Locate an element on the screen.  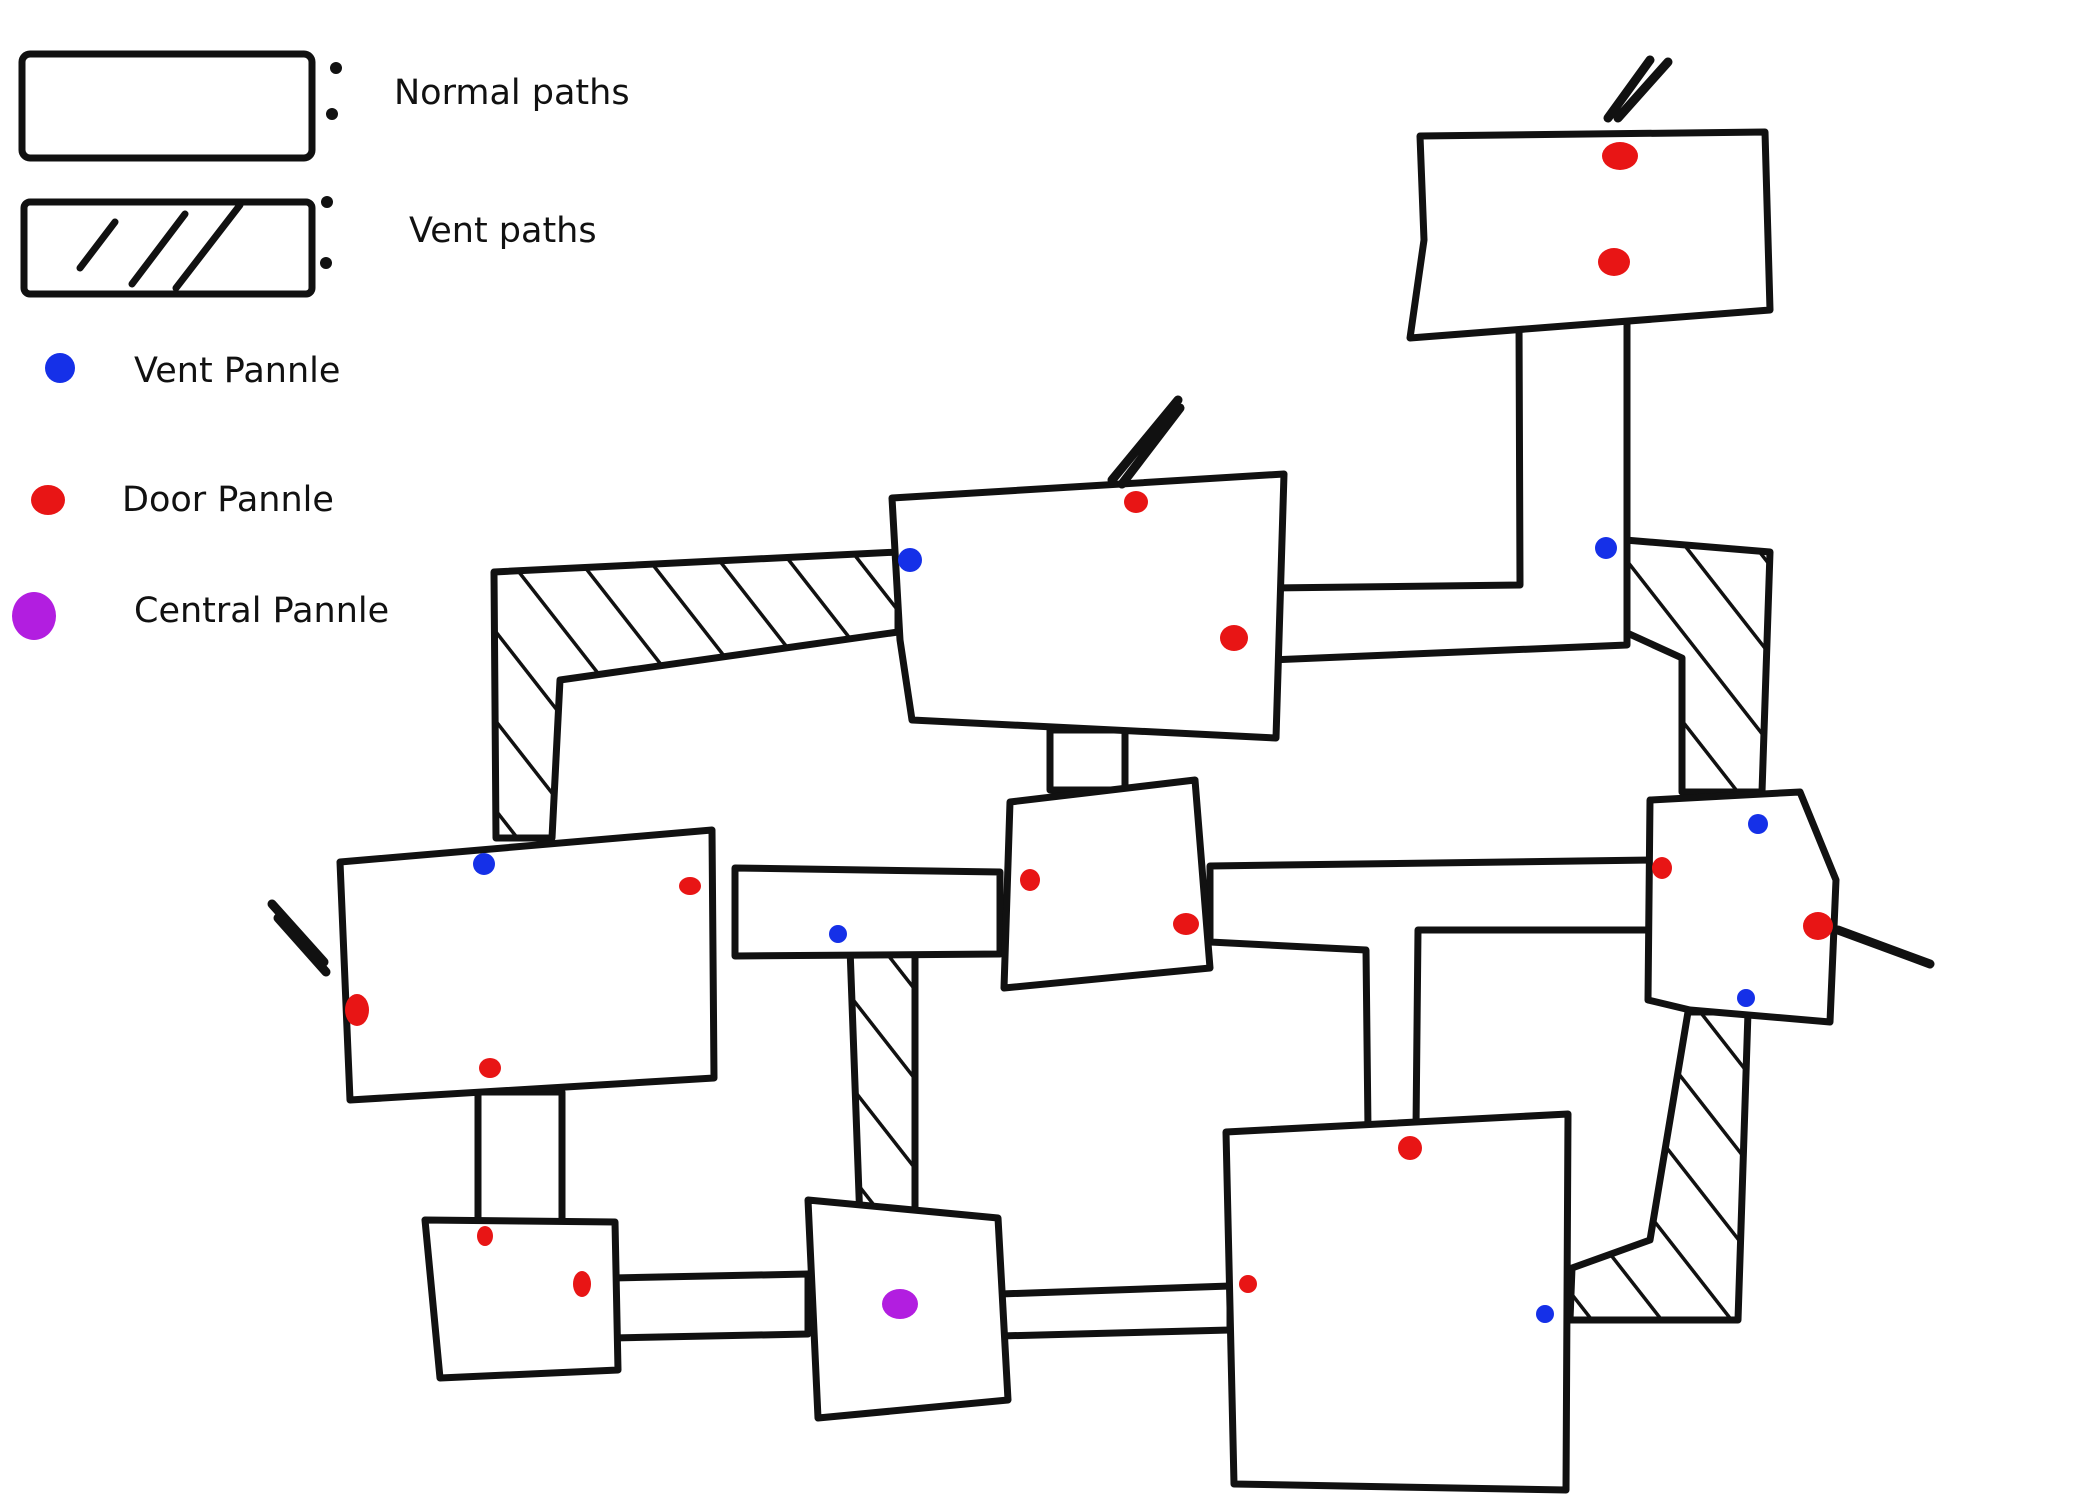
room-bottom-right is located at coordinates (1397, 1302).